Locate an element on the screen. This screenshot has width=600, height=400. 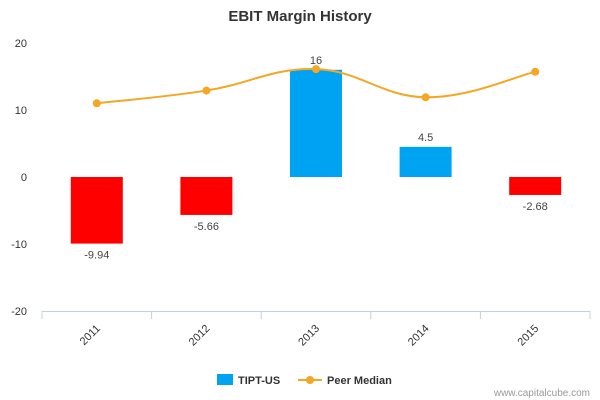
legend-marker-peer-median is located at coordinates (310, 380).